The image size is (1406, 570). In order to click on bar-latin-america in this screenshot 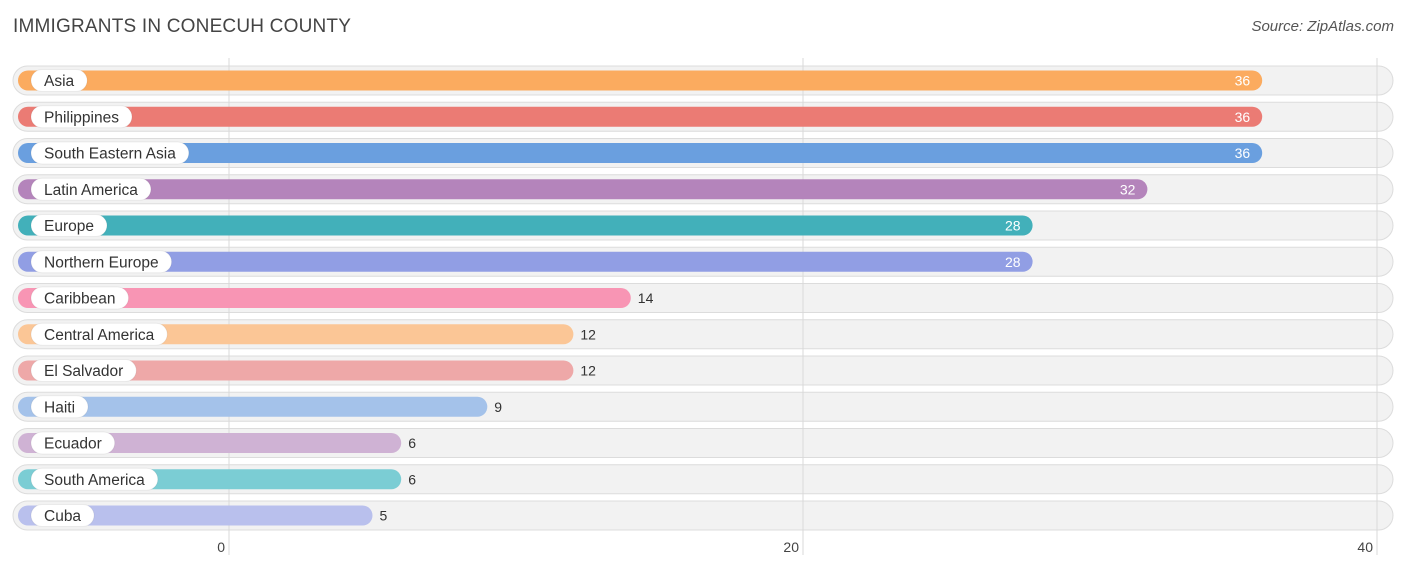, I will do `click(583, 189)`.